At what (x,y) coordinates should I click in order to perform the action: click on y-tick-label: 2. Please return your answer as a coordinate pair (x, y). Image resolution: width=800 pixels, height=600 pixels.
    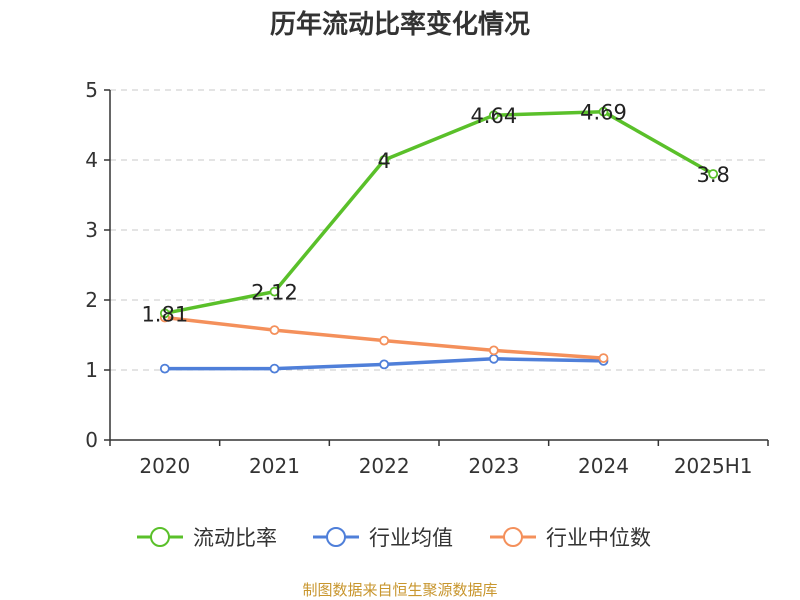
    Looking at the image, I should click on (91, 300).